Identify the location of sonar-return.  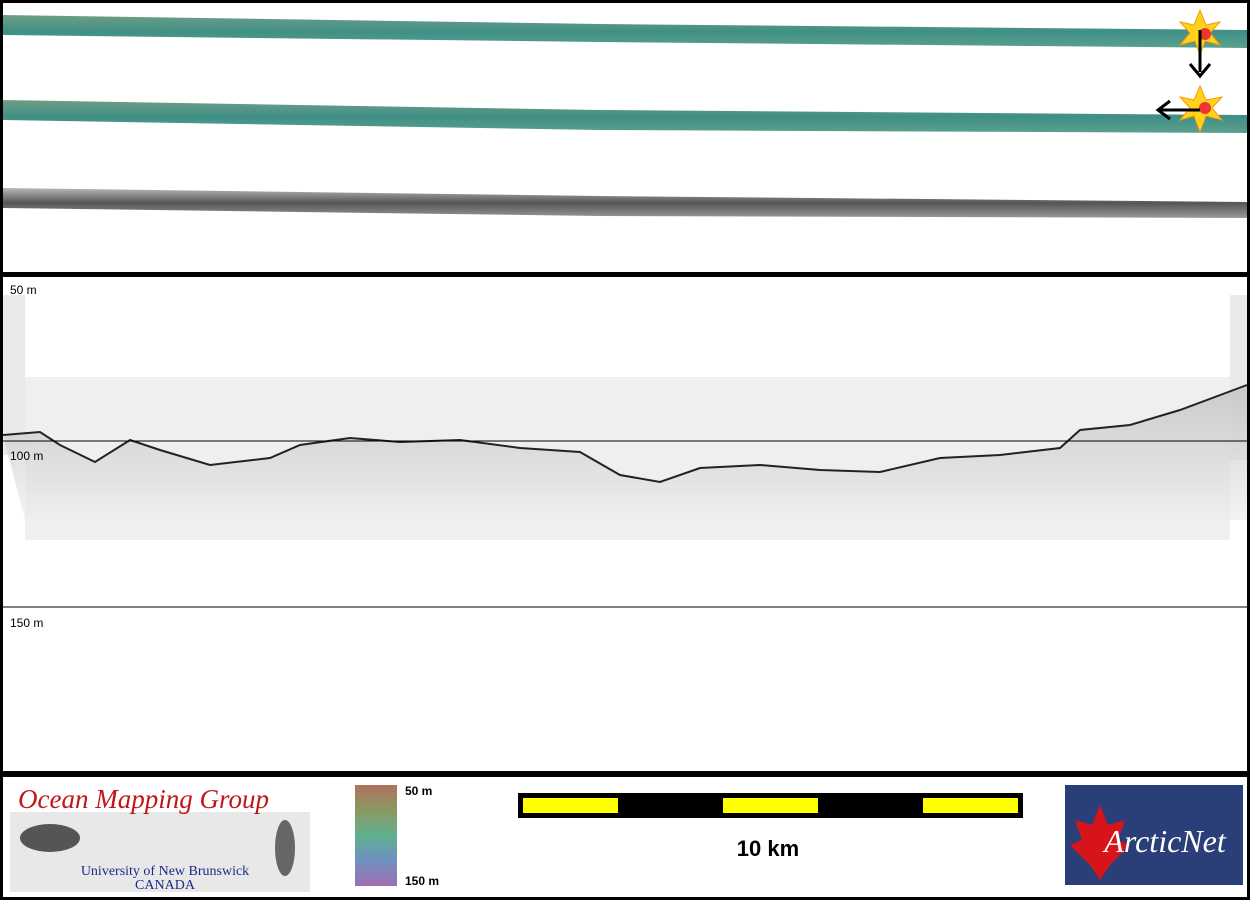
(625, 452).